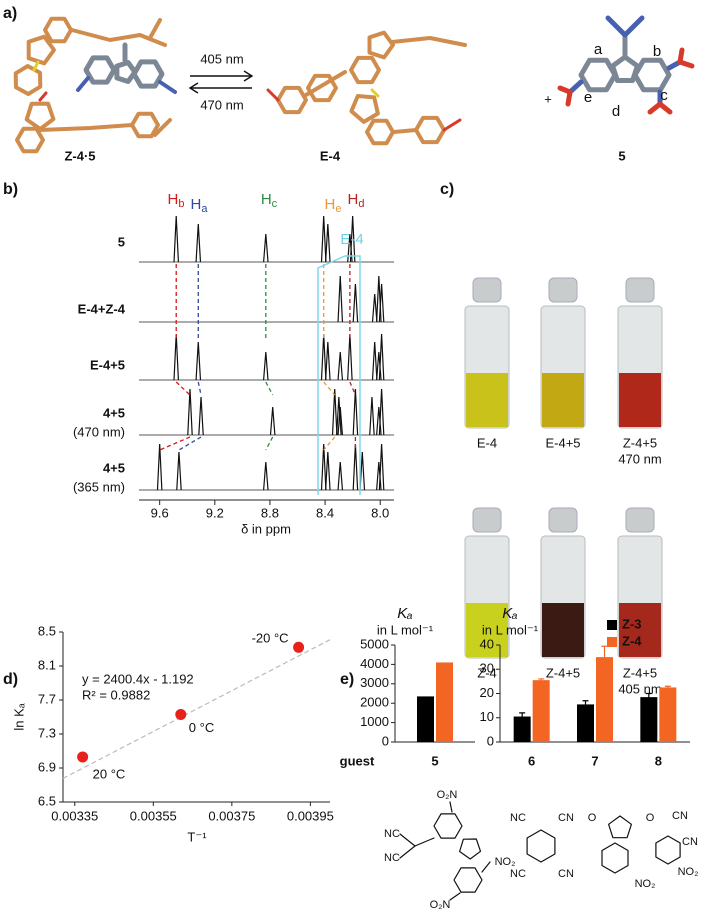  What do you see at coordinates (640, 290) in the screenshot?
I see `vial-cap` at bounding box center [640, 290].